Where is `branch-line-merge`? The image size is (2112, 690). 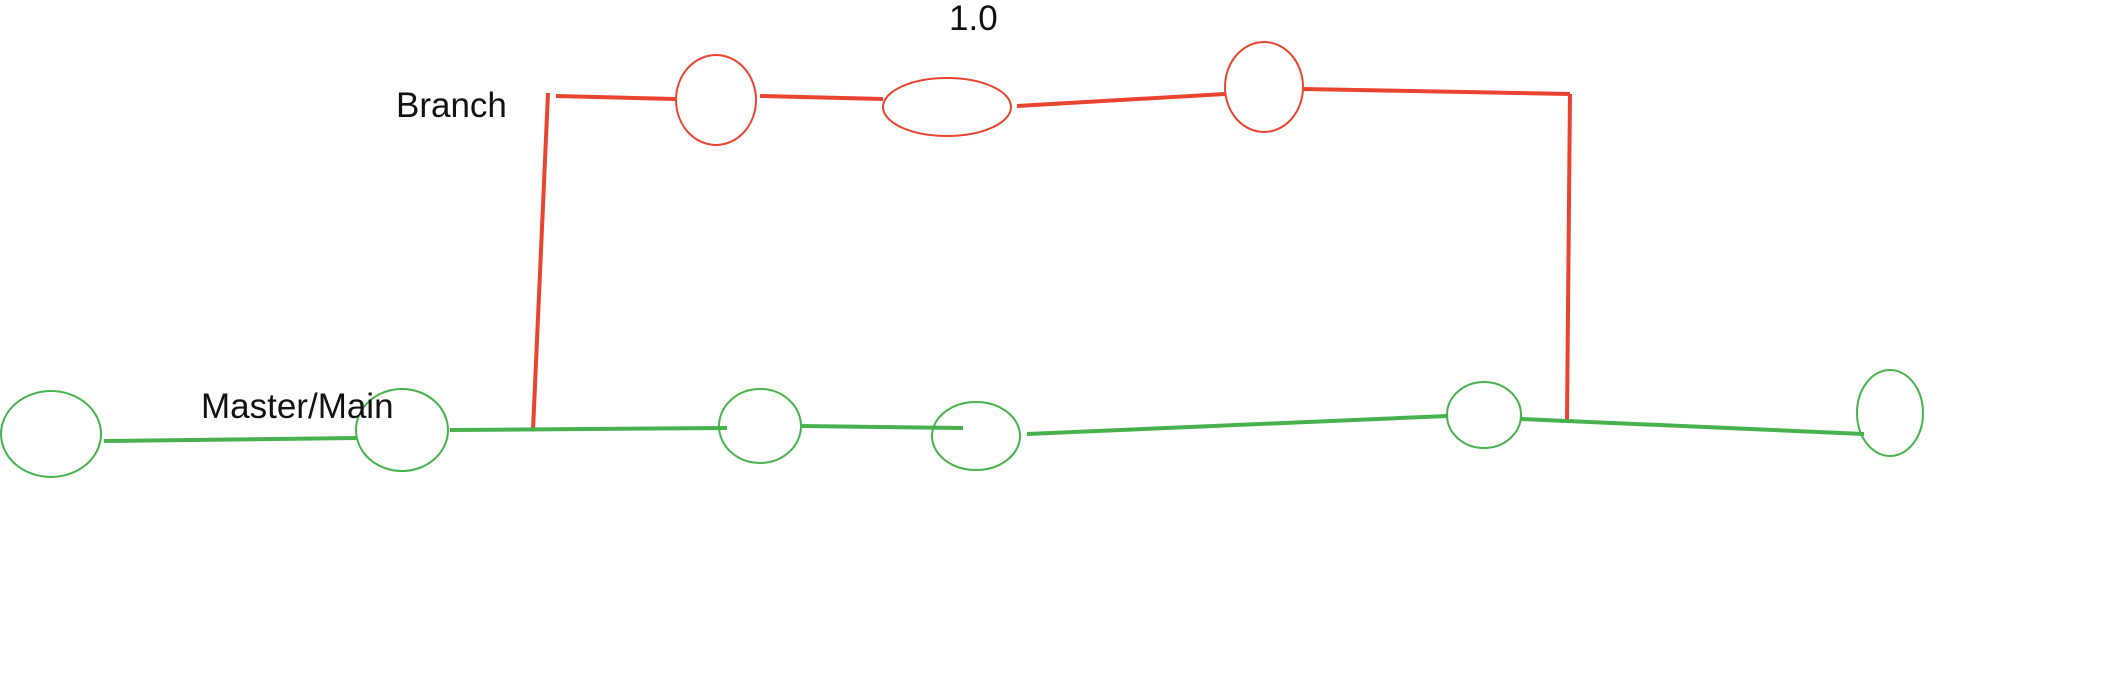 branch-line-merge is located at coordinates (1568, 257).